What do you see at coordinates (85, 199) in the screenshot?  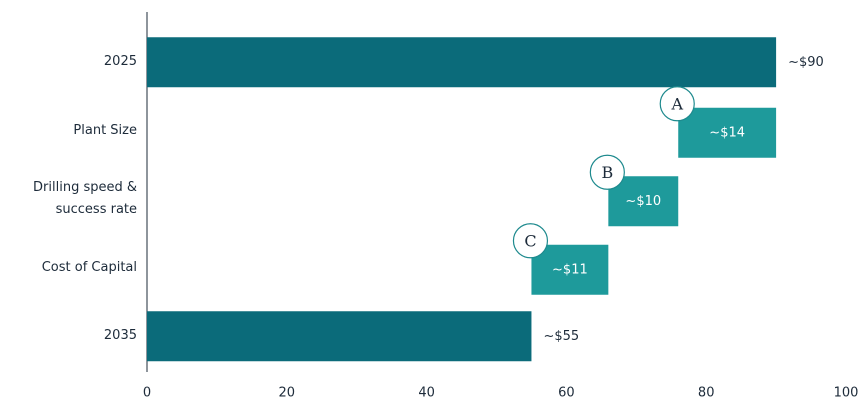 I see `category-label: Drilling speed & success rate` at bounding box center [85, 199].